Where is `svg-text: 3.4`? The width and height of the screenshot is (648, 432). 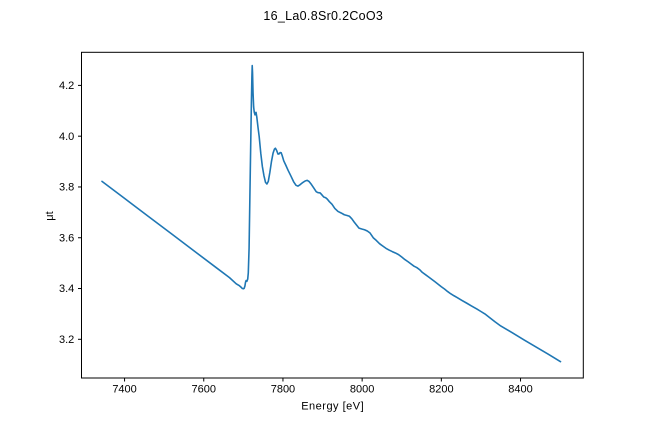 svg-text: 3.4 is located at coordinates (66, 289).